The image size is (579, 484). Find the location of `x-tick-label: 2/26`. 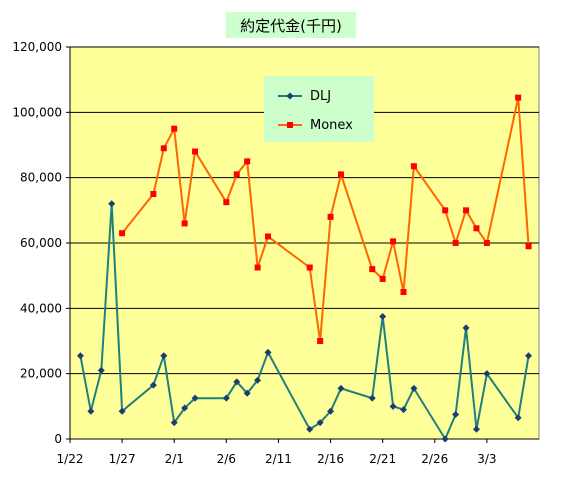

x-tick-label: 2/26 is located at coordinates (434, 459).